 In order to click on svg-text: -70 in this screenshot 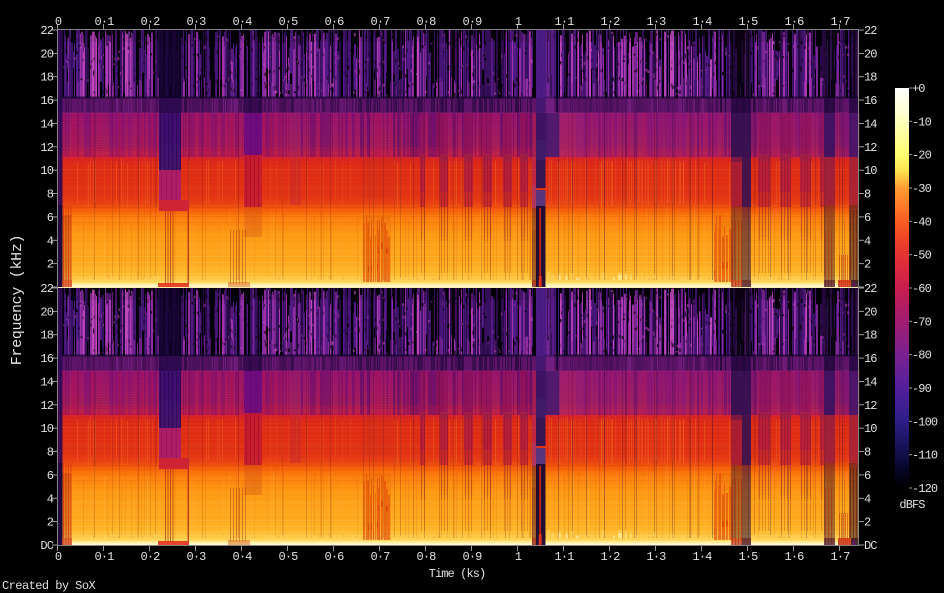, I will do `click(922, 322)`.